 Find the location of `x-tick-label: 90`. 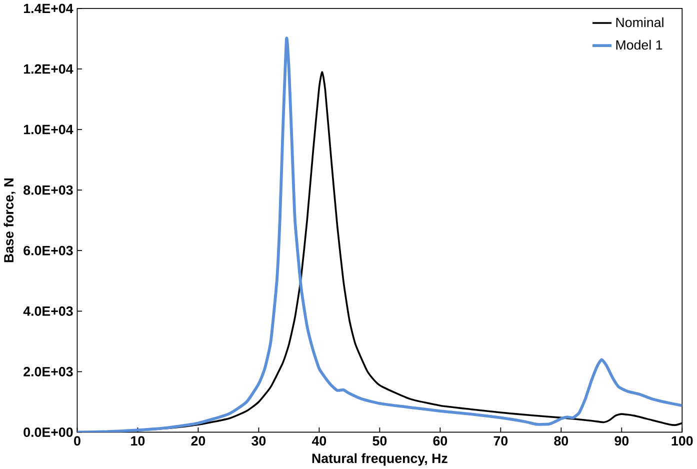

x-tick-label: 90 is located at coordinates (621, 441).